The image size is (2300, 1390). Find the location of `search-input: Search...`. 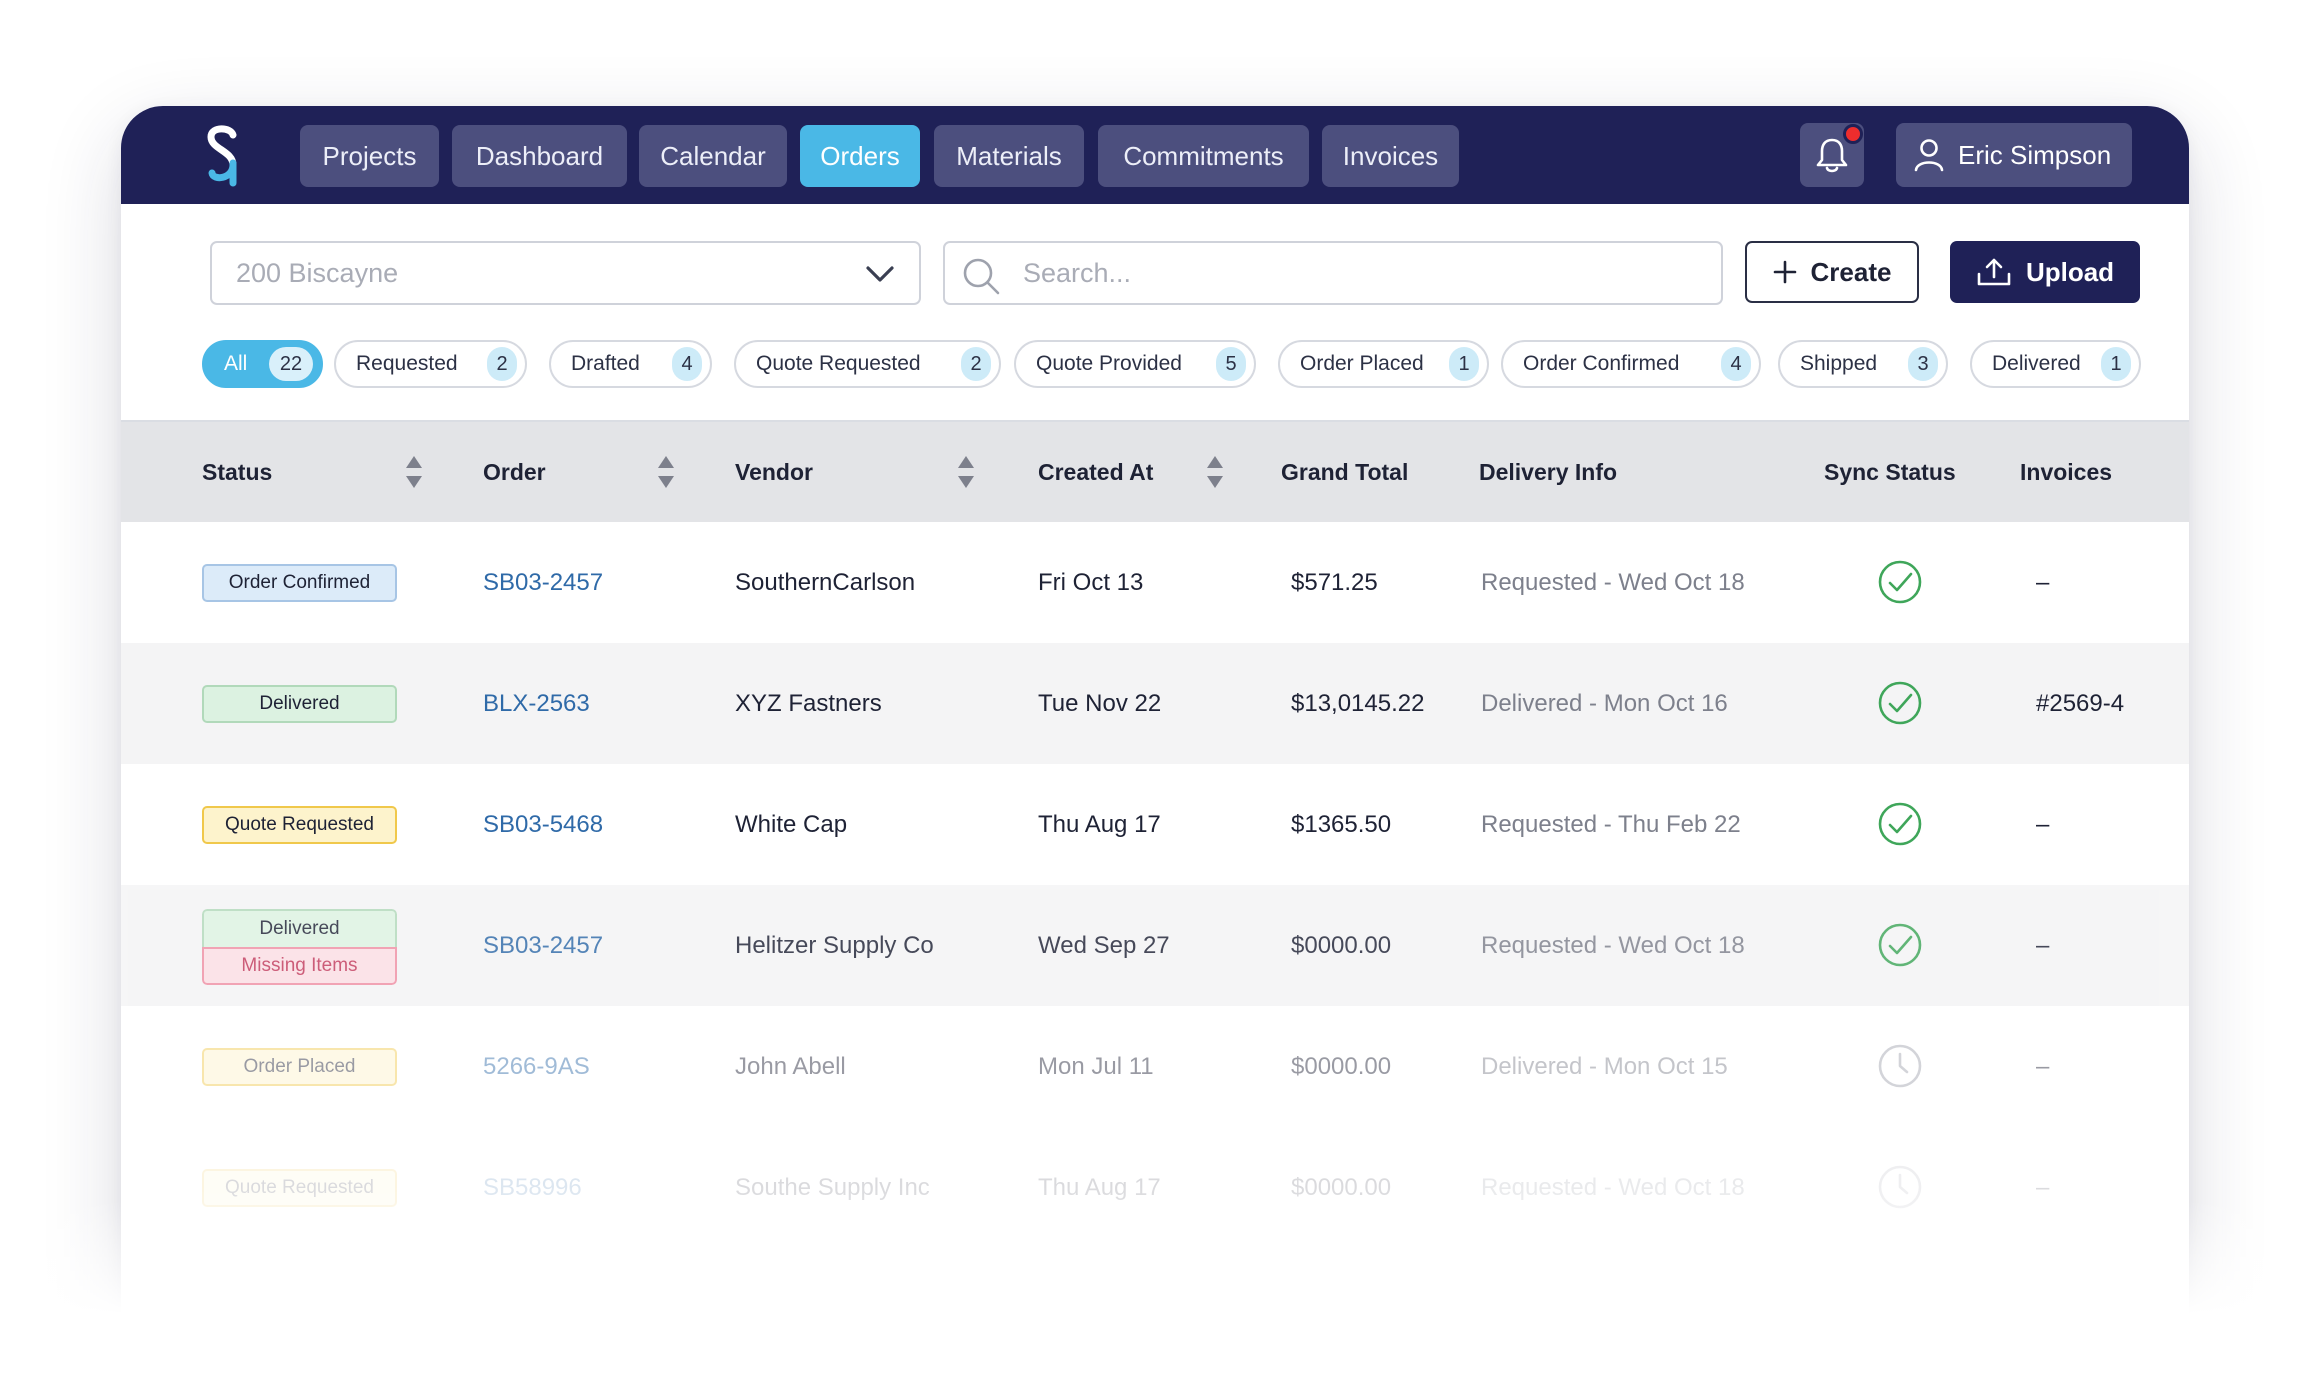

search-input: Search... is located at coordinates (1333, 273).